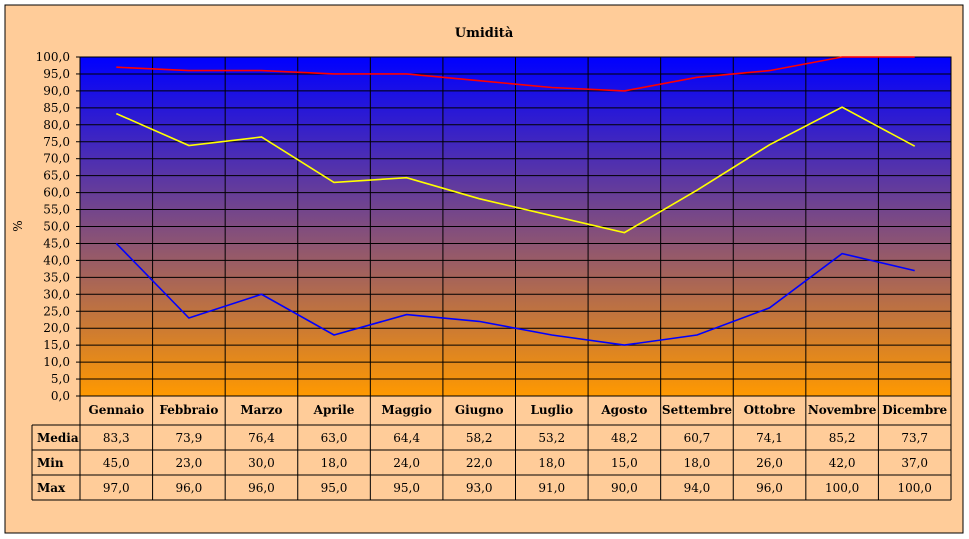 The height and width of the screenshot is (539, 969). Describe the element at coordinates (116, 463) in the screenshot. I see `table-cell-value: 45,0` at that location.